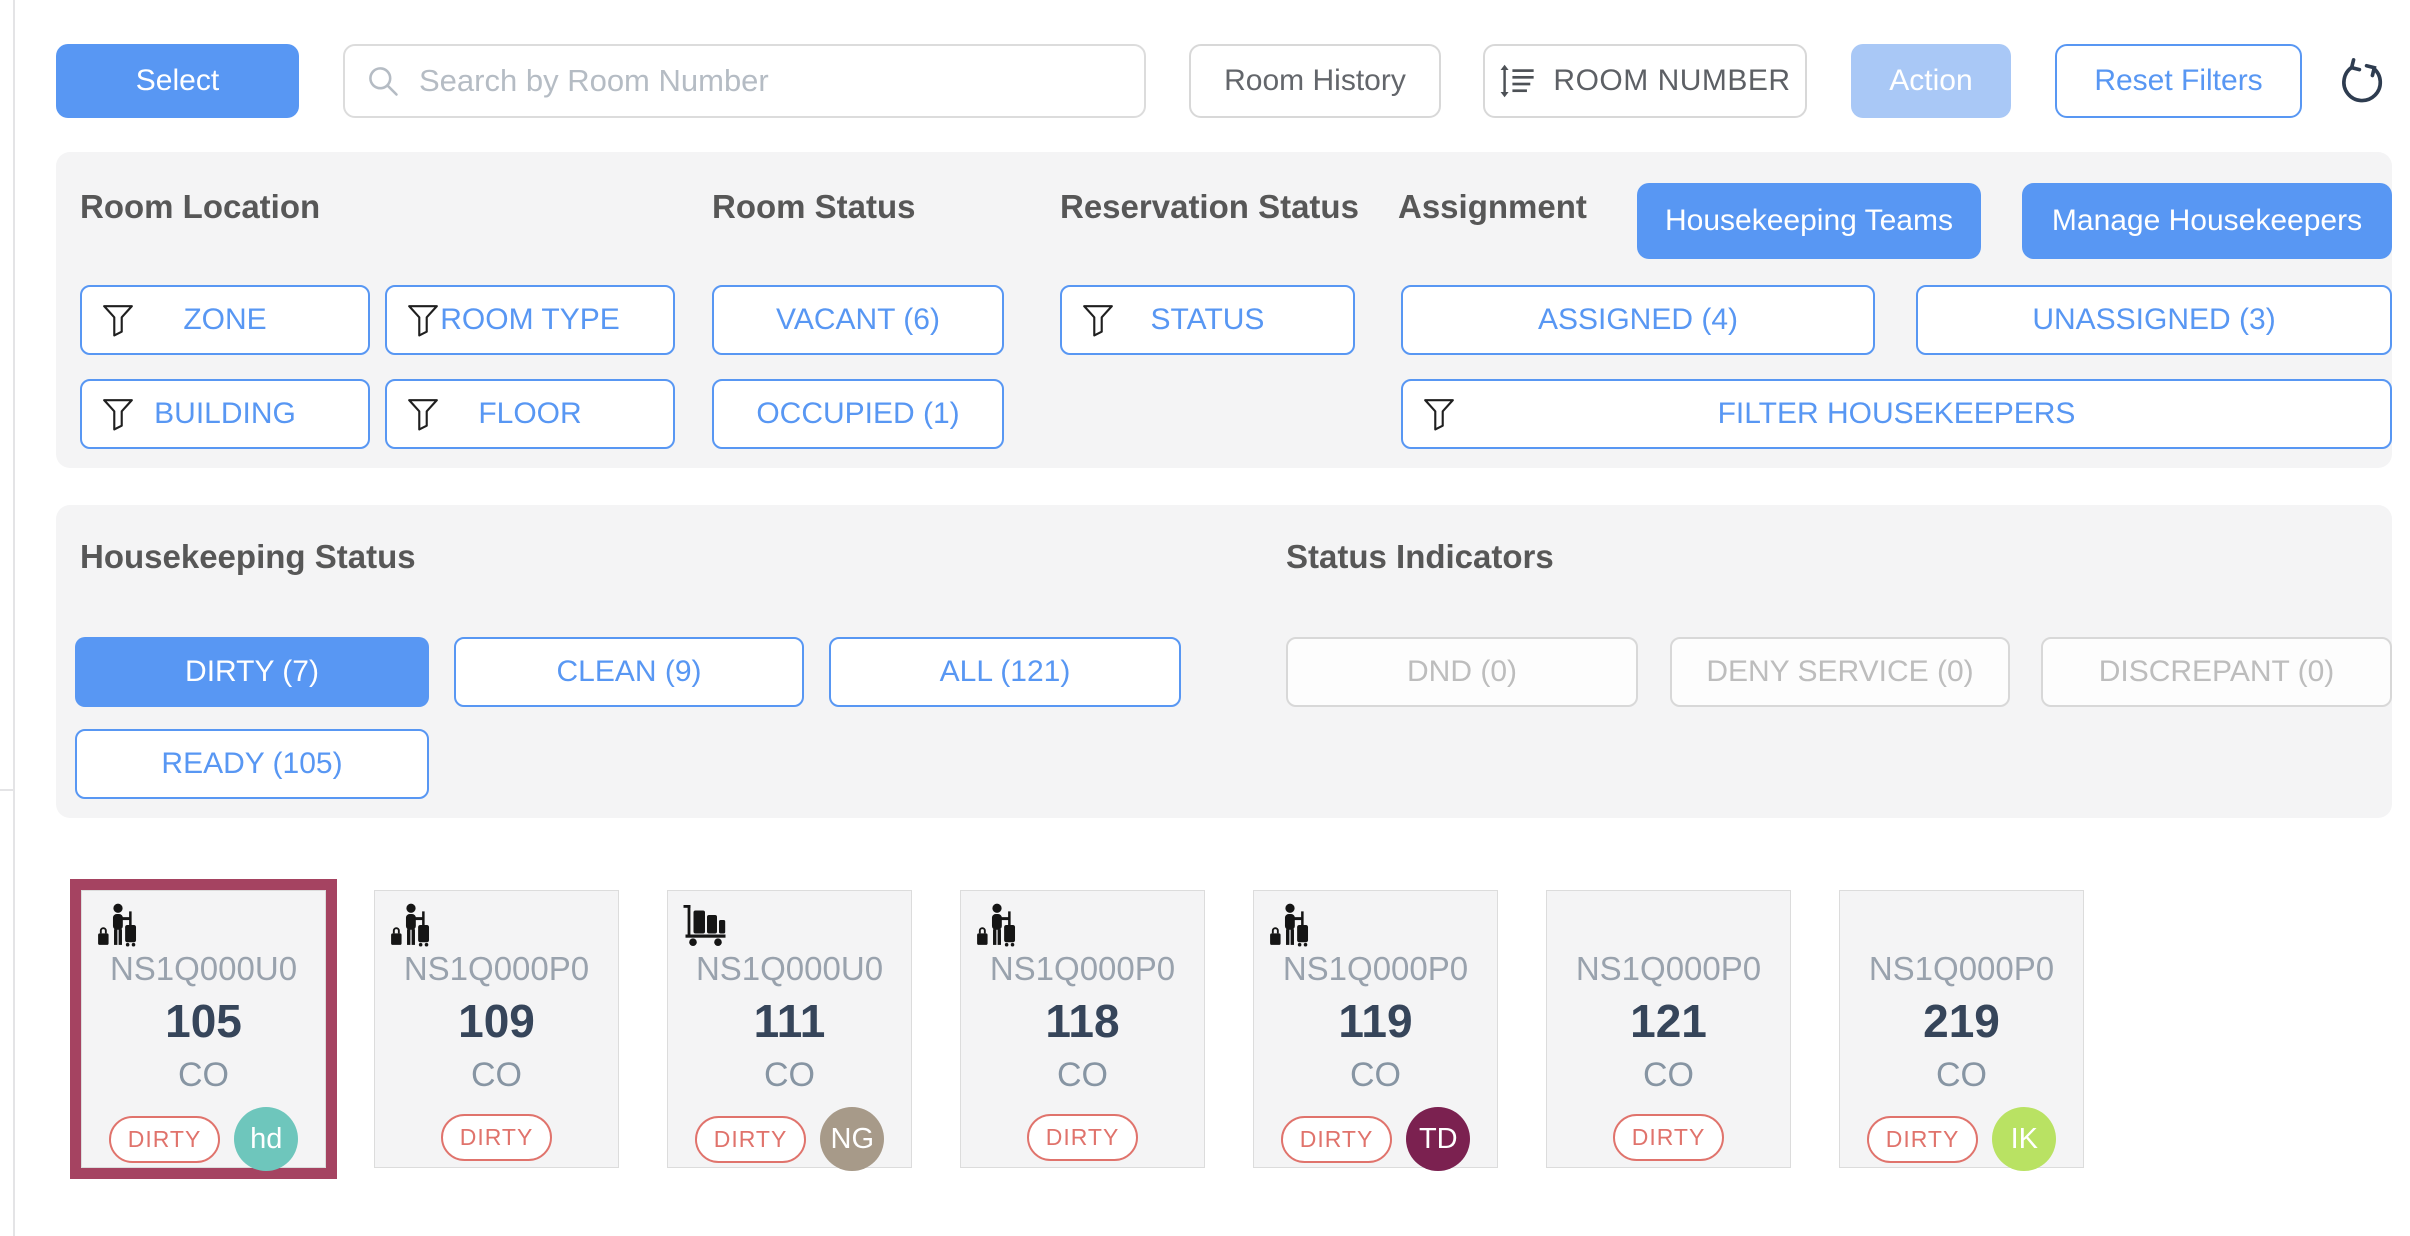  I want to click on filter-housekeepers-label: FILTER HOUSEKEEPERS, so click(1896, 413).